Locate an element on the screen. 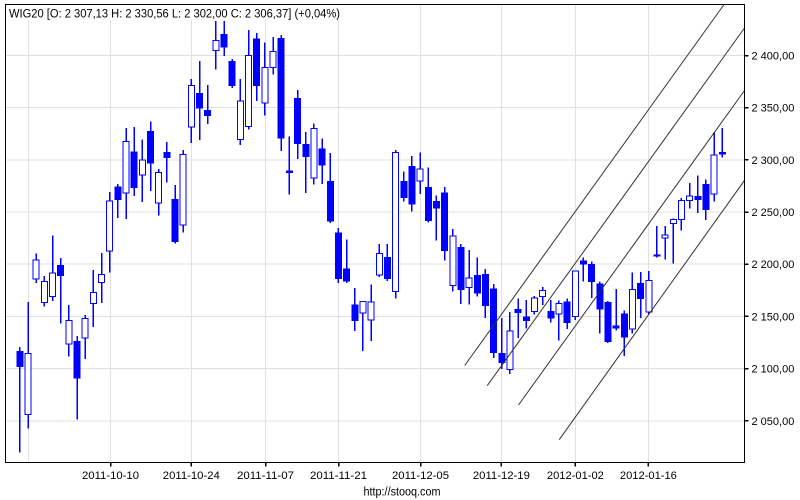 The image size is (800, 500). svg-text: 2 050,00 is located at coordinates (773, 422).